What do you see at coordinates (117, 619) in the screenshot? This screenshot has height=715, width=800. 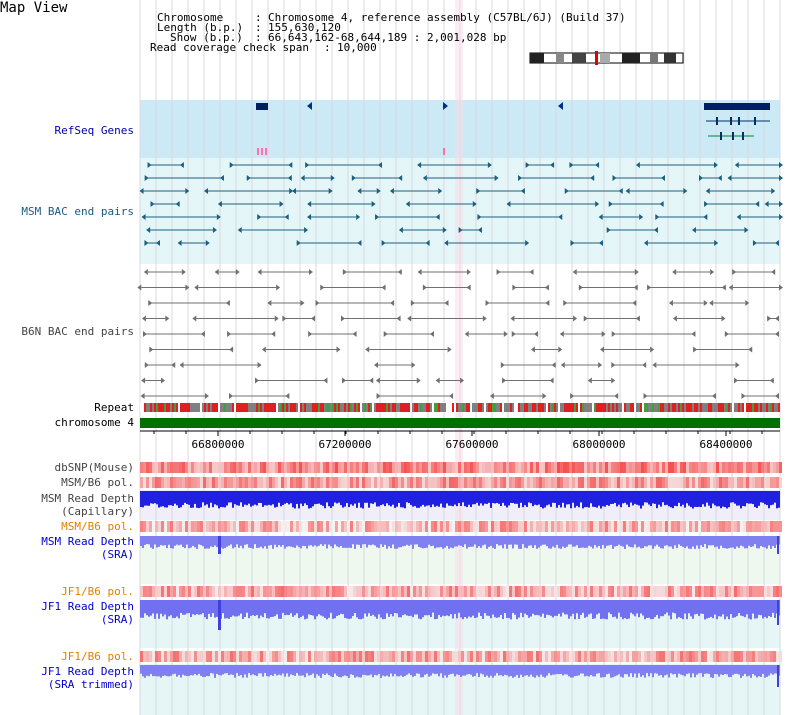 I see `jf1-depth-sra-sub: (SRA)` at bounding box center [117, 619].